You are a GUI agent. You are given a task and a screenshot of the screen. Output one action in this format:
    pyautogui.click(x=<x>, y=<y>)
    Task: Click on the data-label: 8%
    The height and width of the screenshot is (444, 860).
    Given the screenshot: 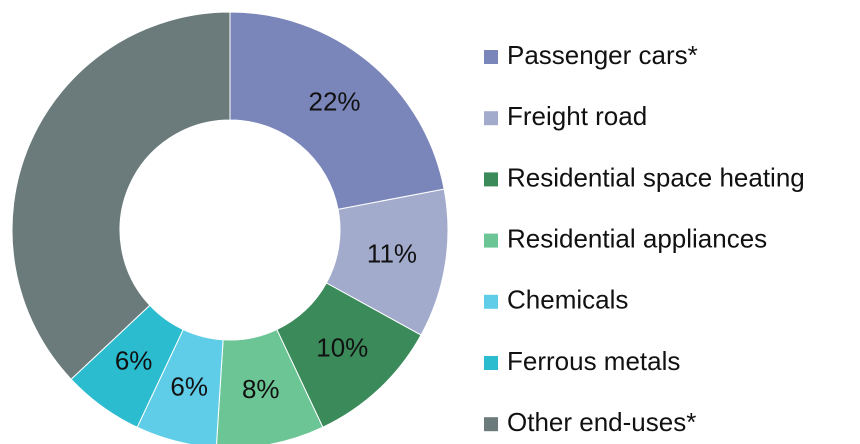 What is the action you would take?
    pyautogui.click(x=261, y=389)
    